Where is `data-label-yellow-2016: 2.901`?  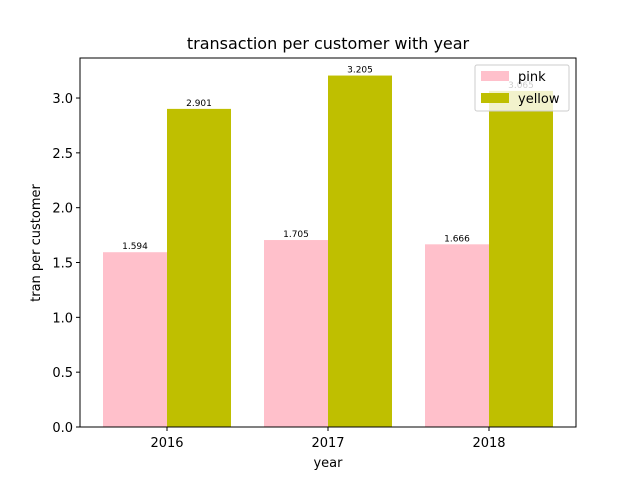
data-label-yellow-2016: 2.901 is located at coordinates (199, 104).